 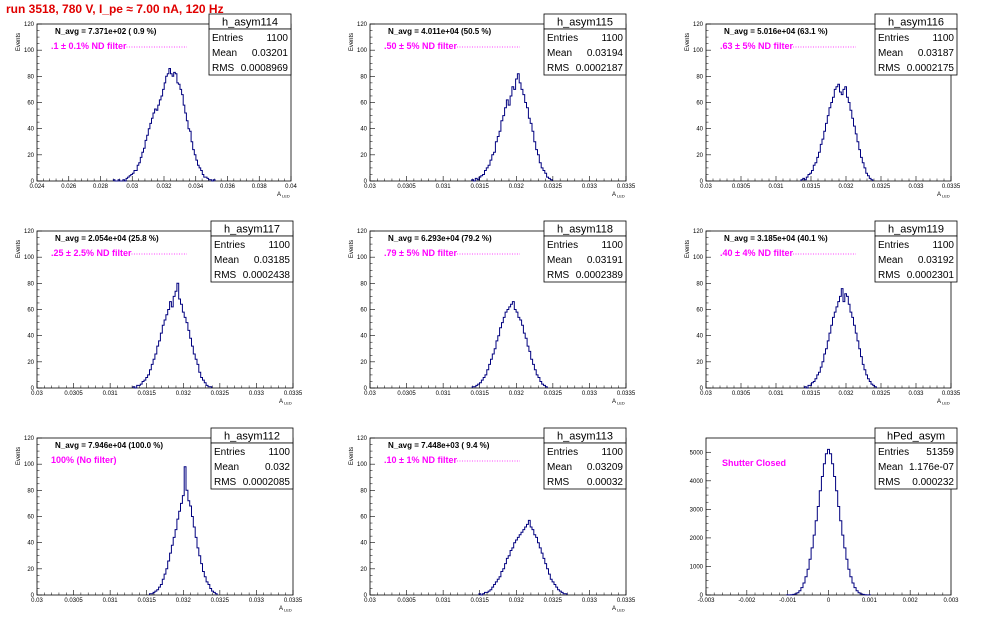 I want to click on stats-rms: 0.000232, so click(x=933, y=482).